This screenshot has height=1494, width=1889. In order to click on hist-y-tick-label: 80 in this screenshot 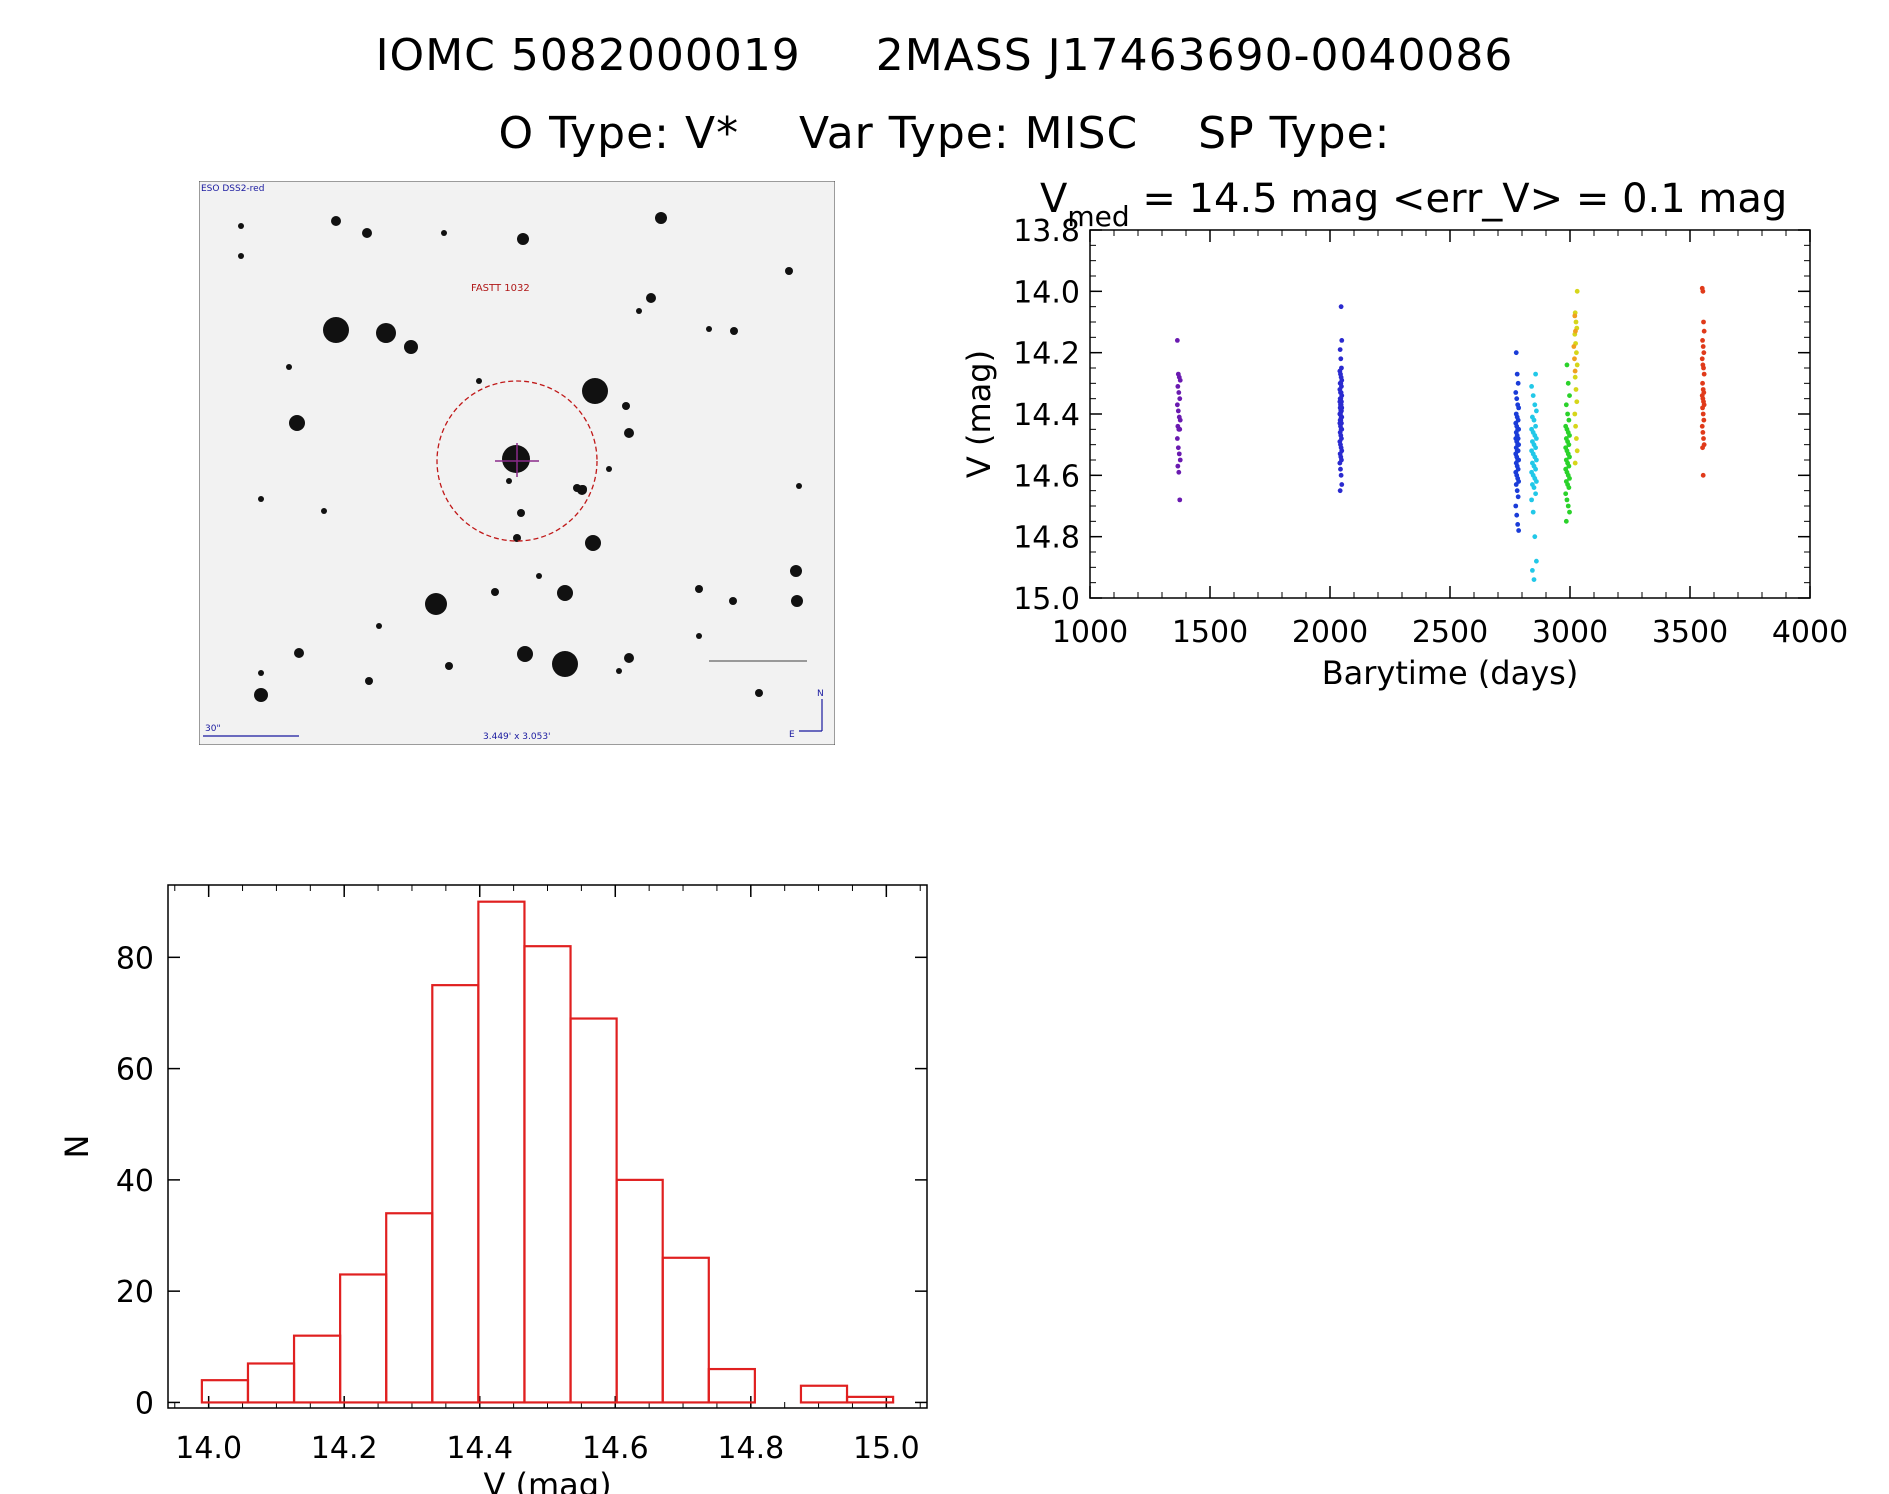, I will do `click(135, 958)`.